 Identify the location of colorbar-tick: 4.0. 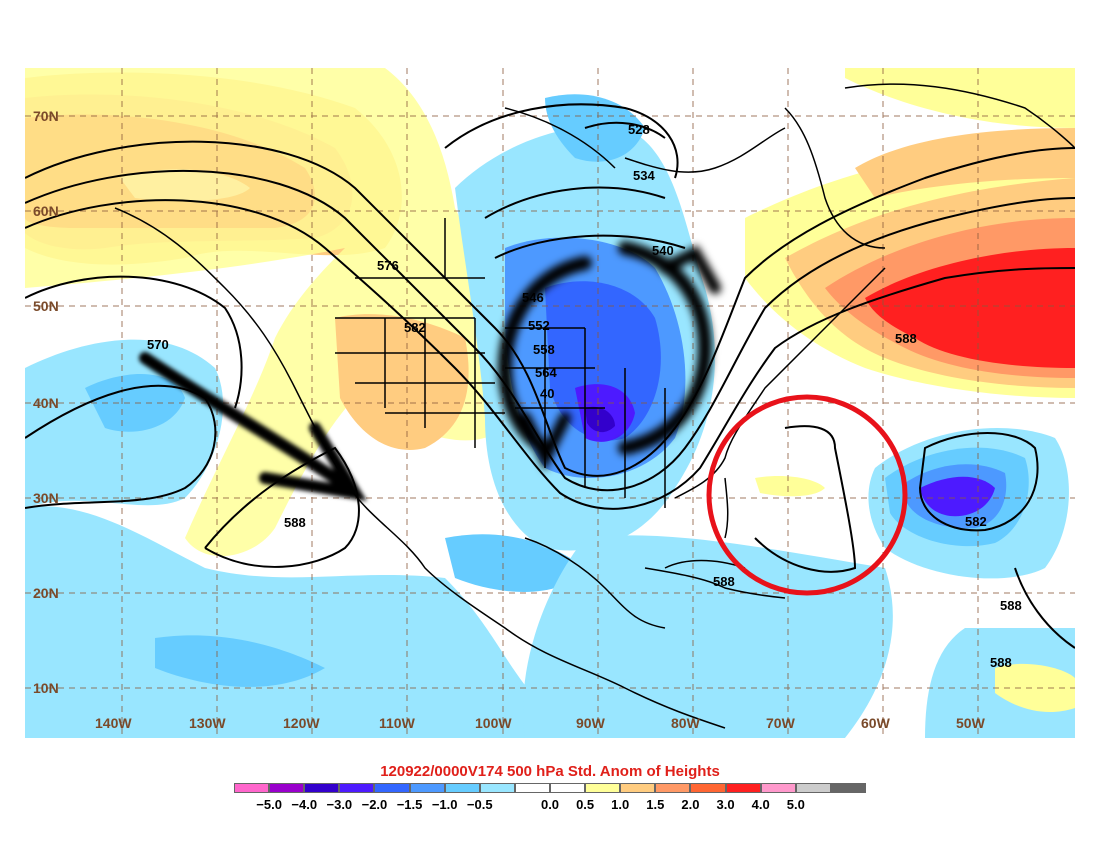
(760, 804).